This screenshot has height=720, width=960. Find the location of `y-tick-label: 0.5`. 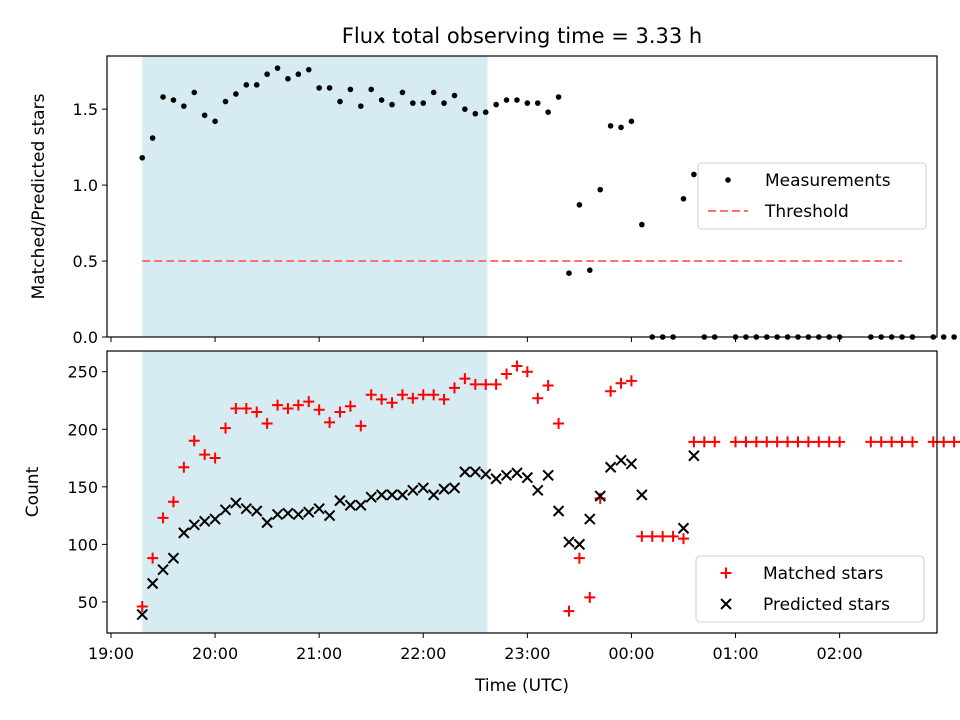

y-tick-label: 0.5 is located at coordinates (85, 261).